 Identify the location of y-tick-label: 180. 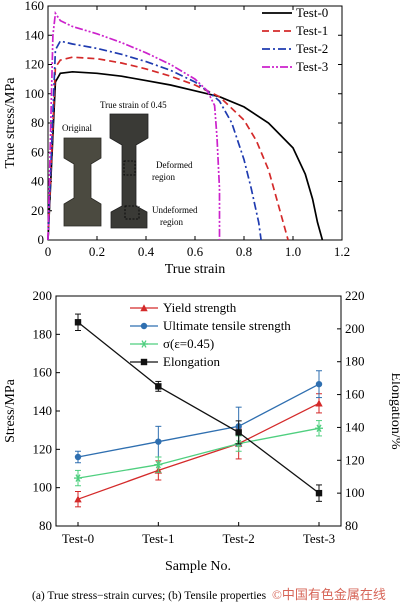
(43, 333).